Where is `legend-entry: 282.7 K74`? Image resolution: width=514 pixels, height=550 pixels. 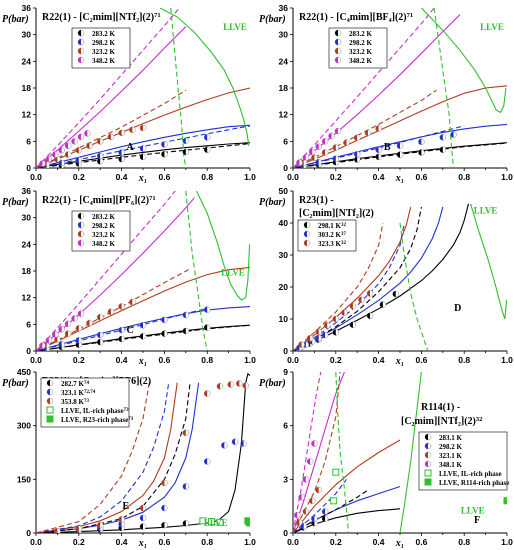
legend-entry: 282.7 K74 is located at coordinates (75, 384).